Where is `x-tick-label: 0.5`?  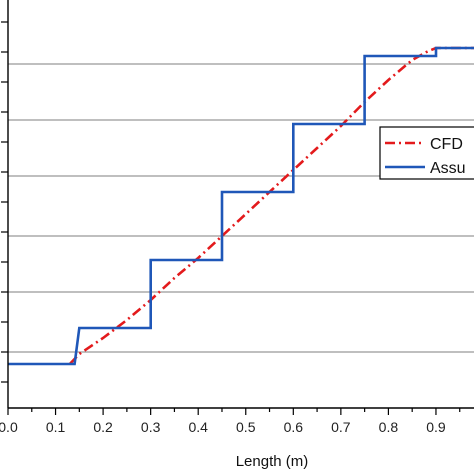
x-tick-label: 0.5 is located at coordinates (246, 427).